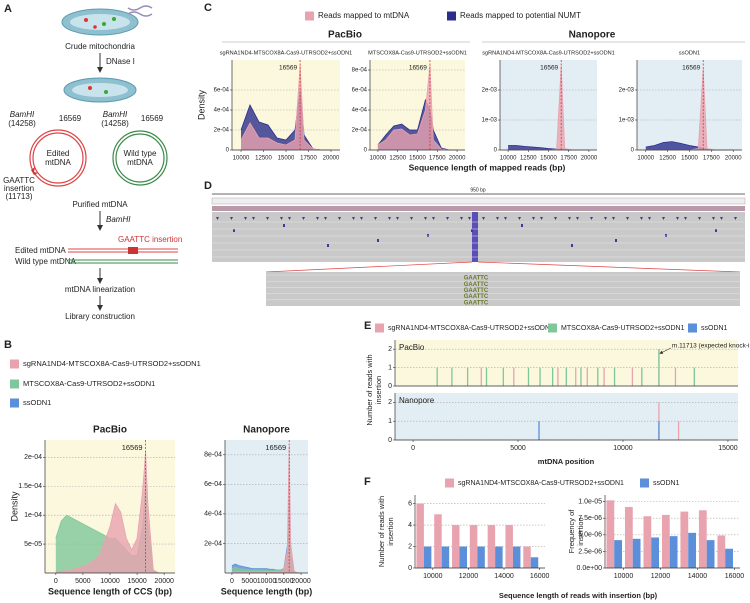 Image resolution: width=750 pixels, height=603 pixels. What do you see at coordinates (115, 123) in the screenshot?
I see `site-text: (14258)` at bounding box center [115, 123].